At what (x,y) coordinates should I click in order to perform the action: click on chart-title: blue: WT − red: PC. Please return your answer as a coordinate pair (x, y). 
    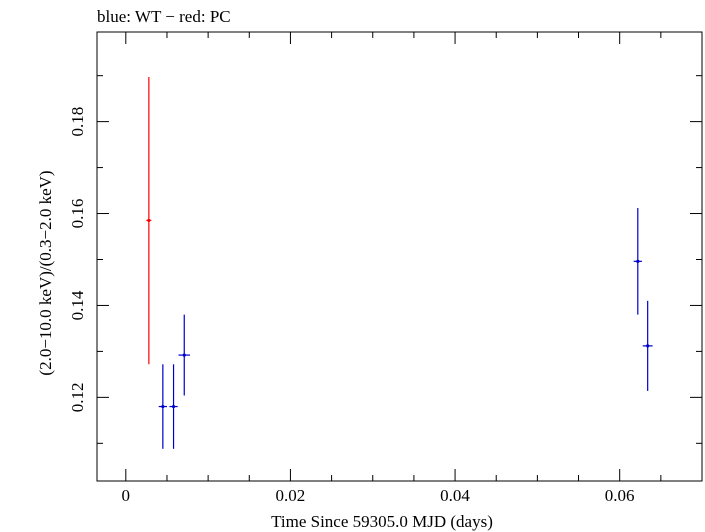
    Looking at the image, I should click on (164, 16).